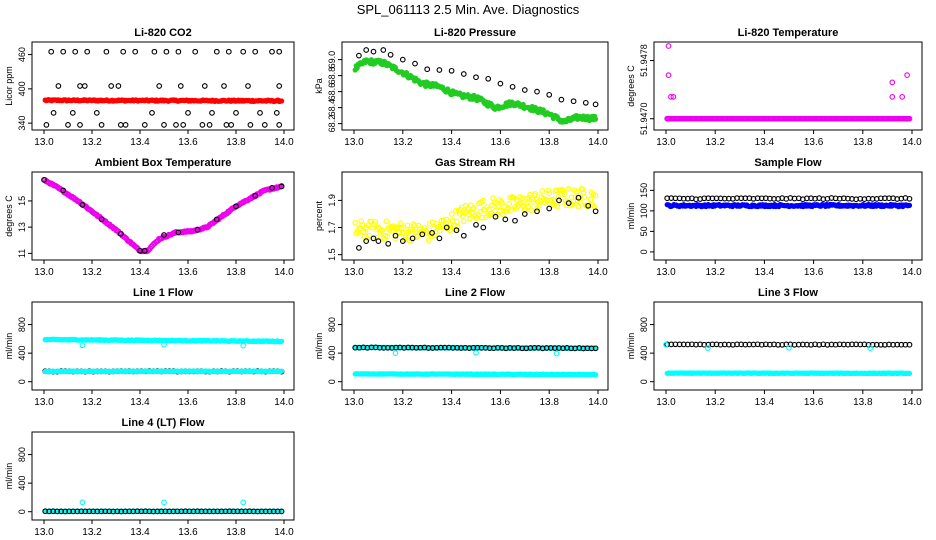 The width and height of the screenshot is (936, 540). I want to click on y-axis-label: degrees C, so click(631, 86).